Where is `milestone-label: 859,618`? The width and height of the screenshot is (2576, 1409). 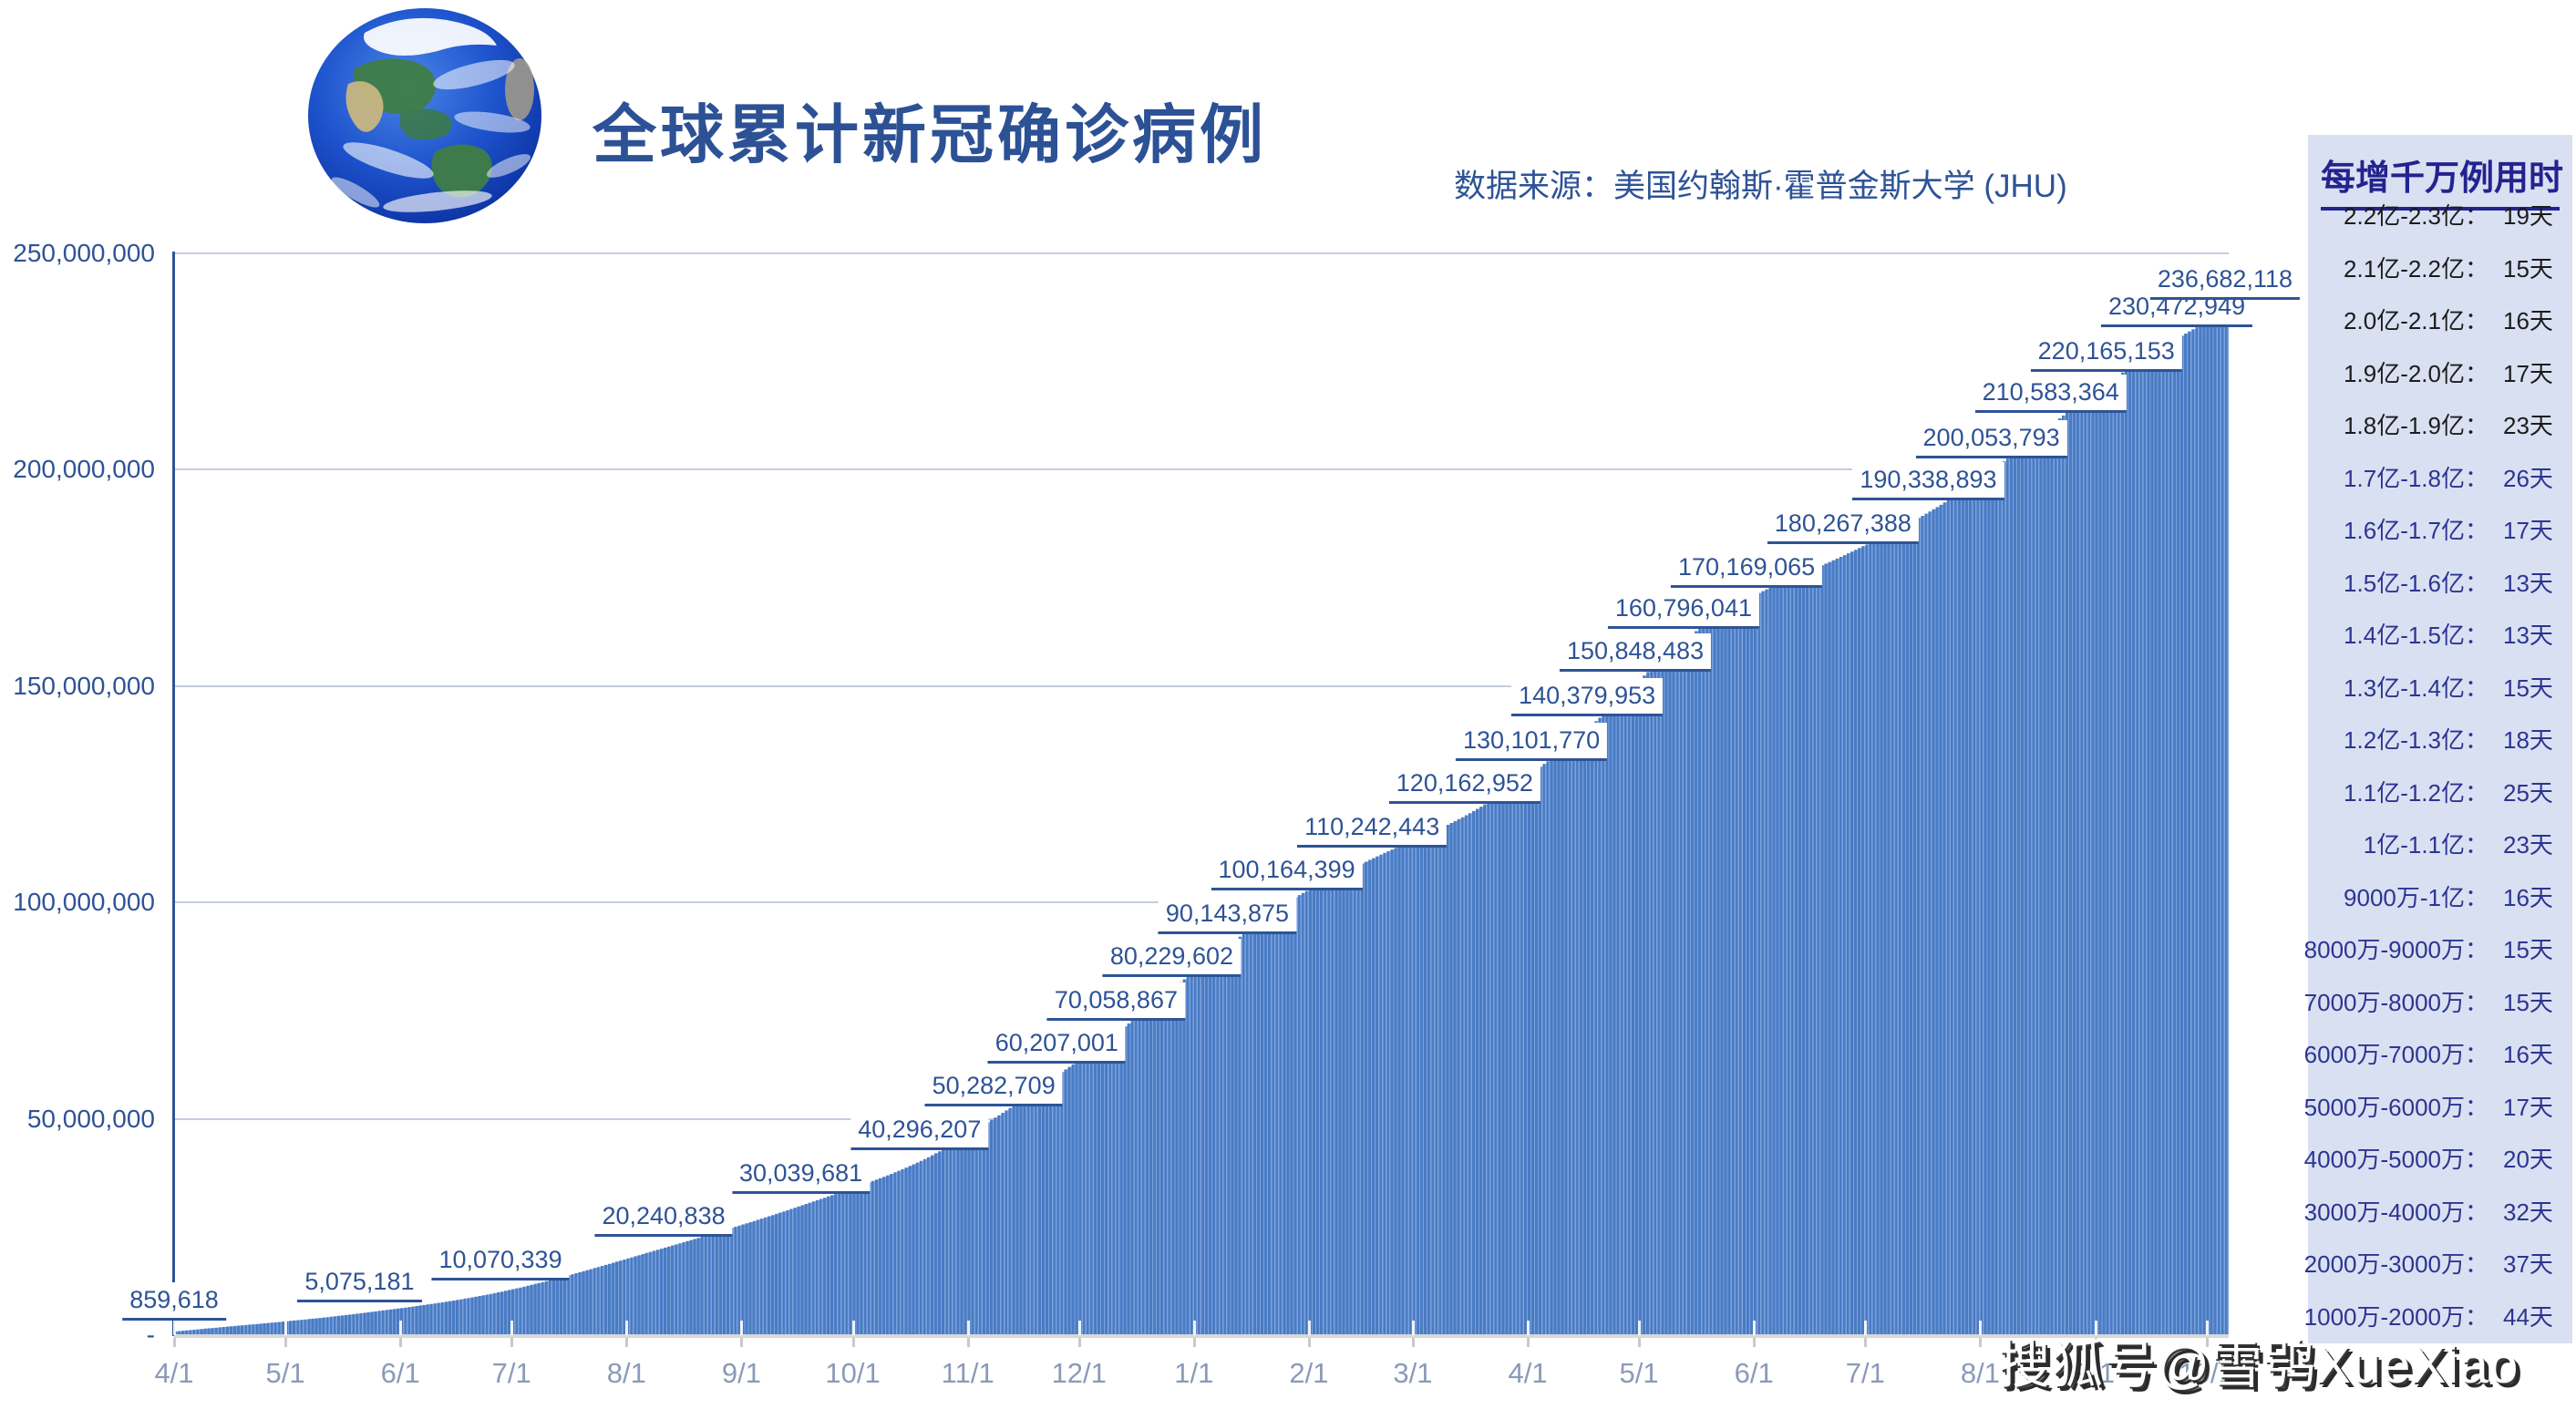 milestone-label: 859,618 is located at coordinates (174, 1301).